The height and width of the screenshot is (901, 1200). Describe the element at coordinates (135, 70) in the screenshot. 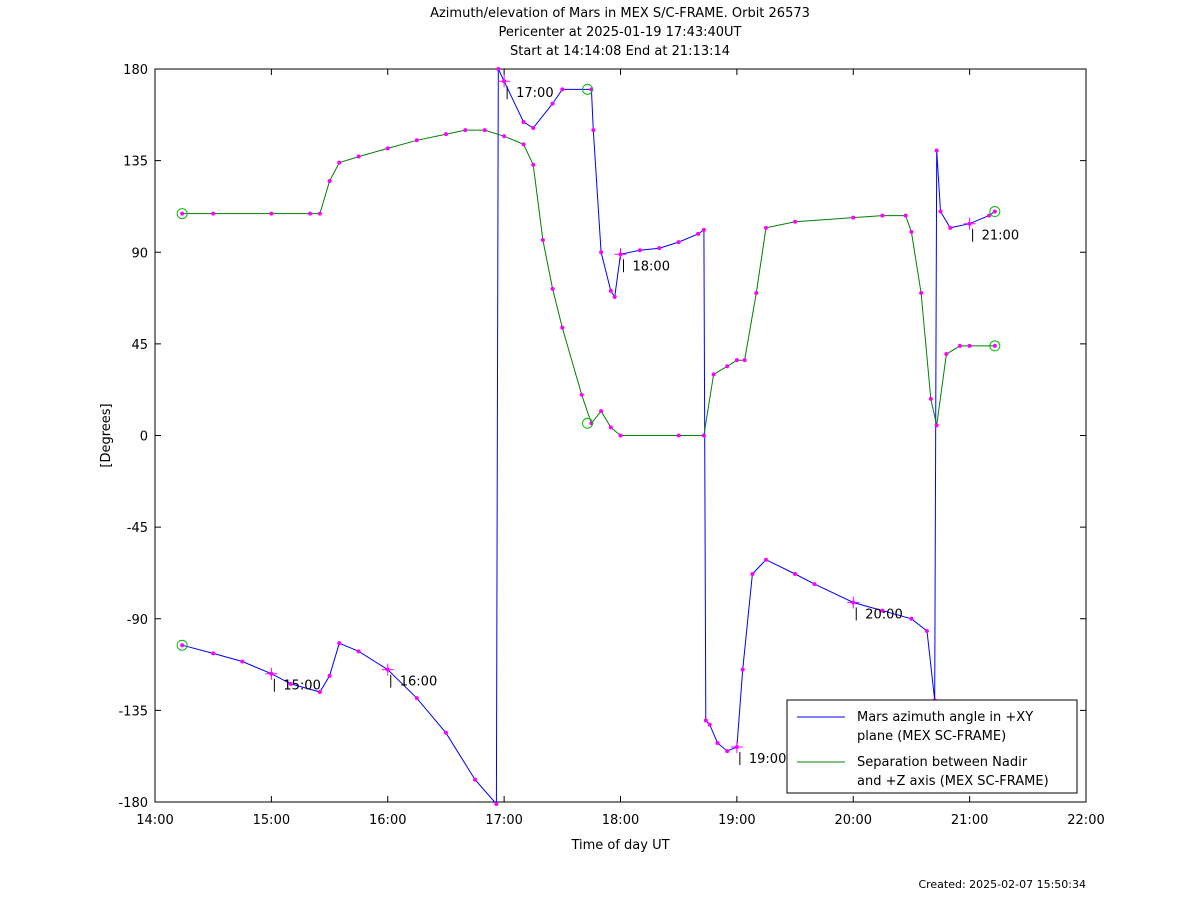

I see `y-tick-label: 180` at that location.